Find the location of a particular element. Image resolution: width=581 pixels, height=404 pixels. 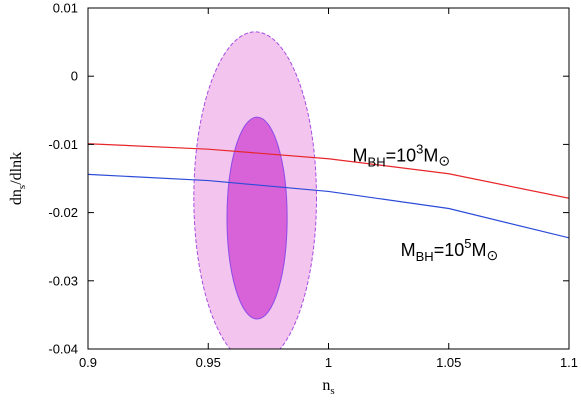

y-tick-label: 0 is located at coordinates (74, 76).